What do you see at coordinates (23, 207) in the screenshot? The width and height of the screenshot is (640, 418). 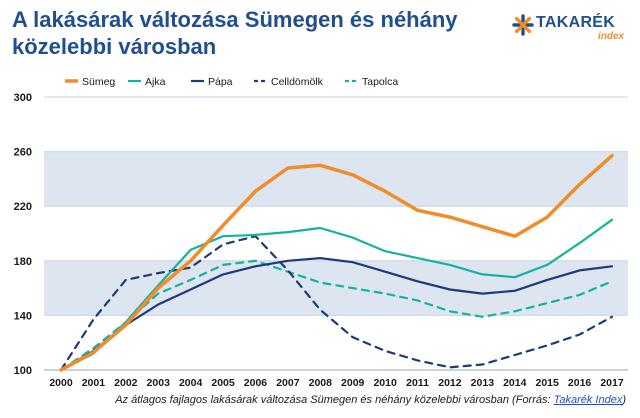 I see `y-tick-label: 220` at bounding box center [23, 207].